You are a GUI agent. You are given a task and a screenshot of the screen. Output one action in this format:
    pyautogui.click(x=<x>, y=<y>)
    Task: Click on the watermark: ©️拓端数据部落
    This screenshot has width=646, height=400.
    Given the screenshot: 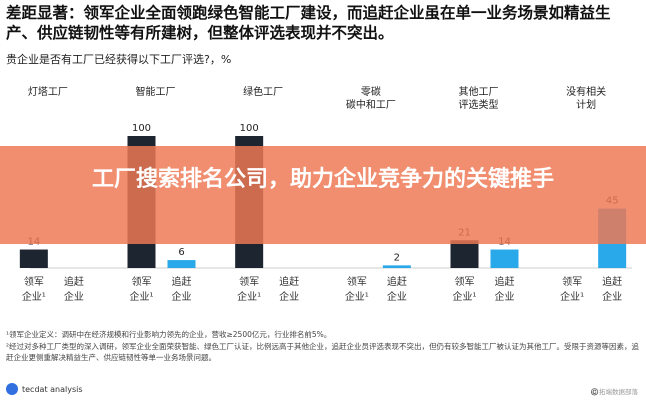 What is the action you would take?
    pyautogui.click(x=614, y=392)
    